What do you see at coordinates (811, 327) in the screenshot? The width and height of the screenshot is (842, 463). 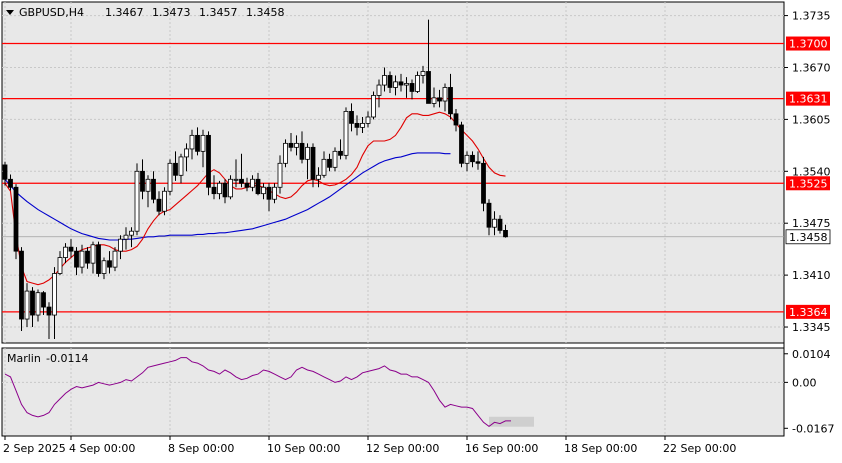 I see `price-tick-label: 1.3345` at bounding box center [811, 327].